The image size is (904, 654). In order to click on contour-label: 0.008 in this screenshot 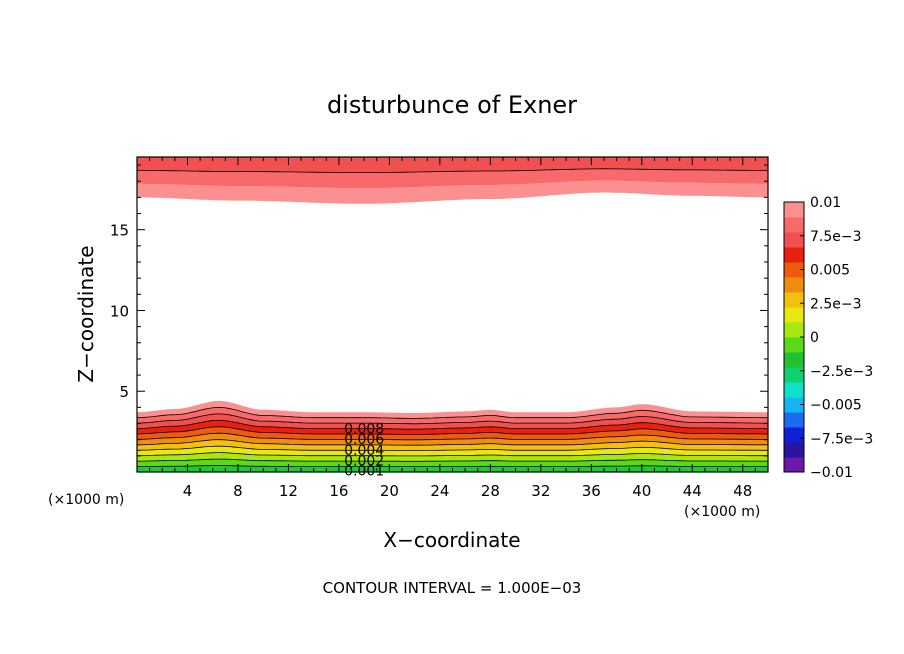, I will do `click(364, 429)`.